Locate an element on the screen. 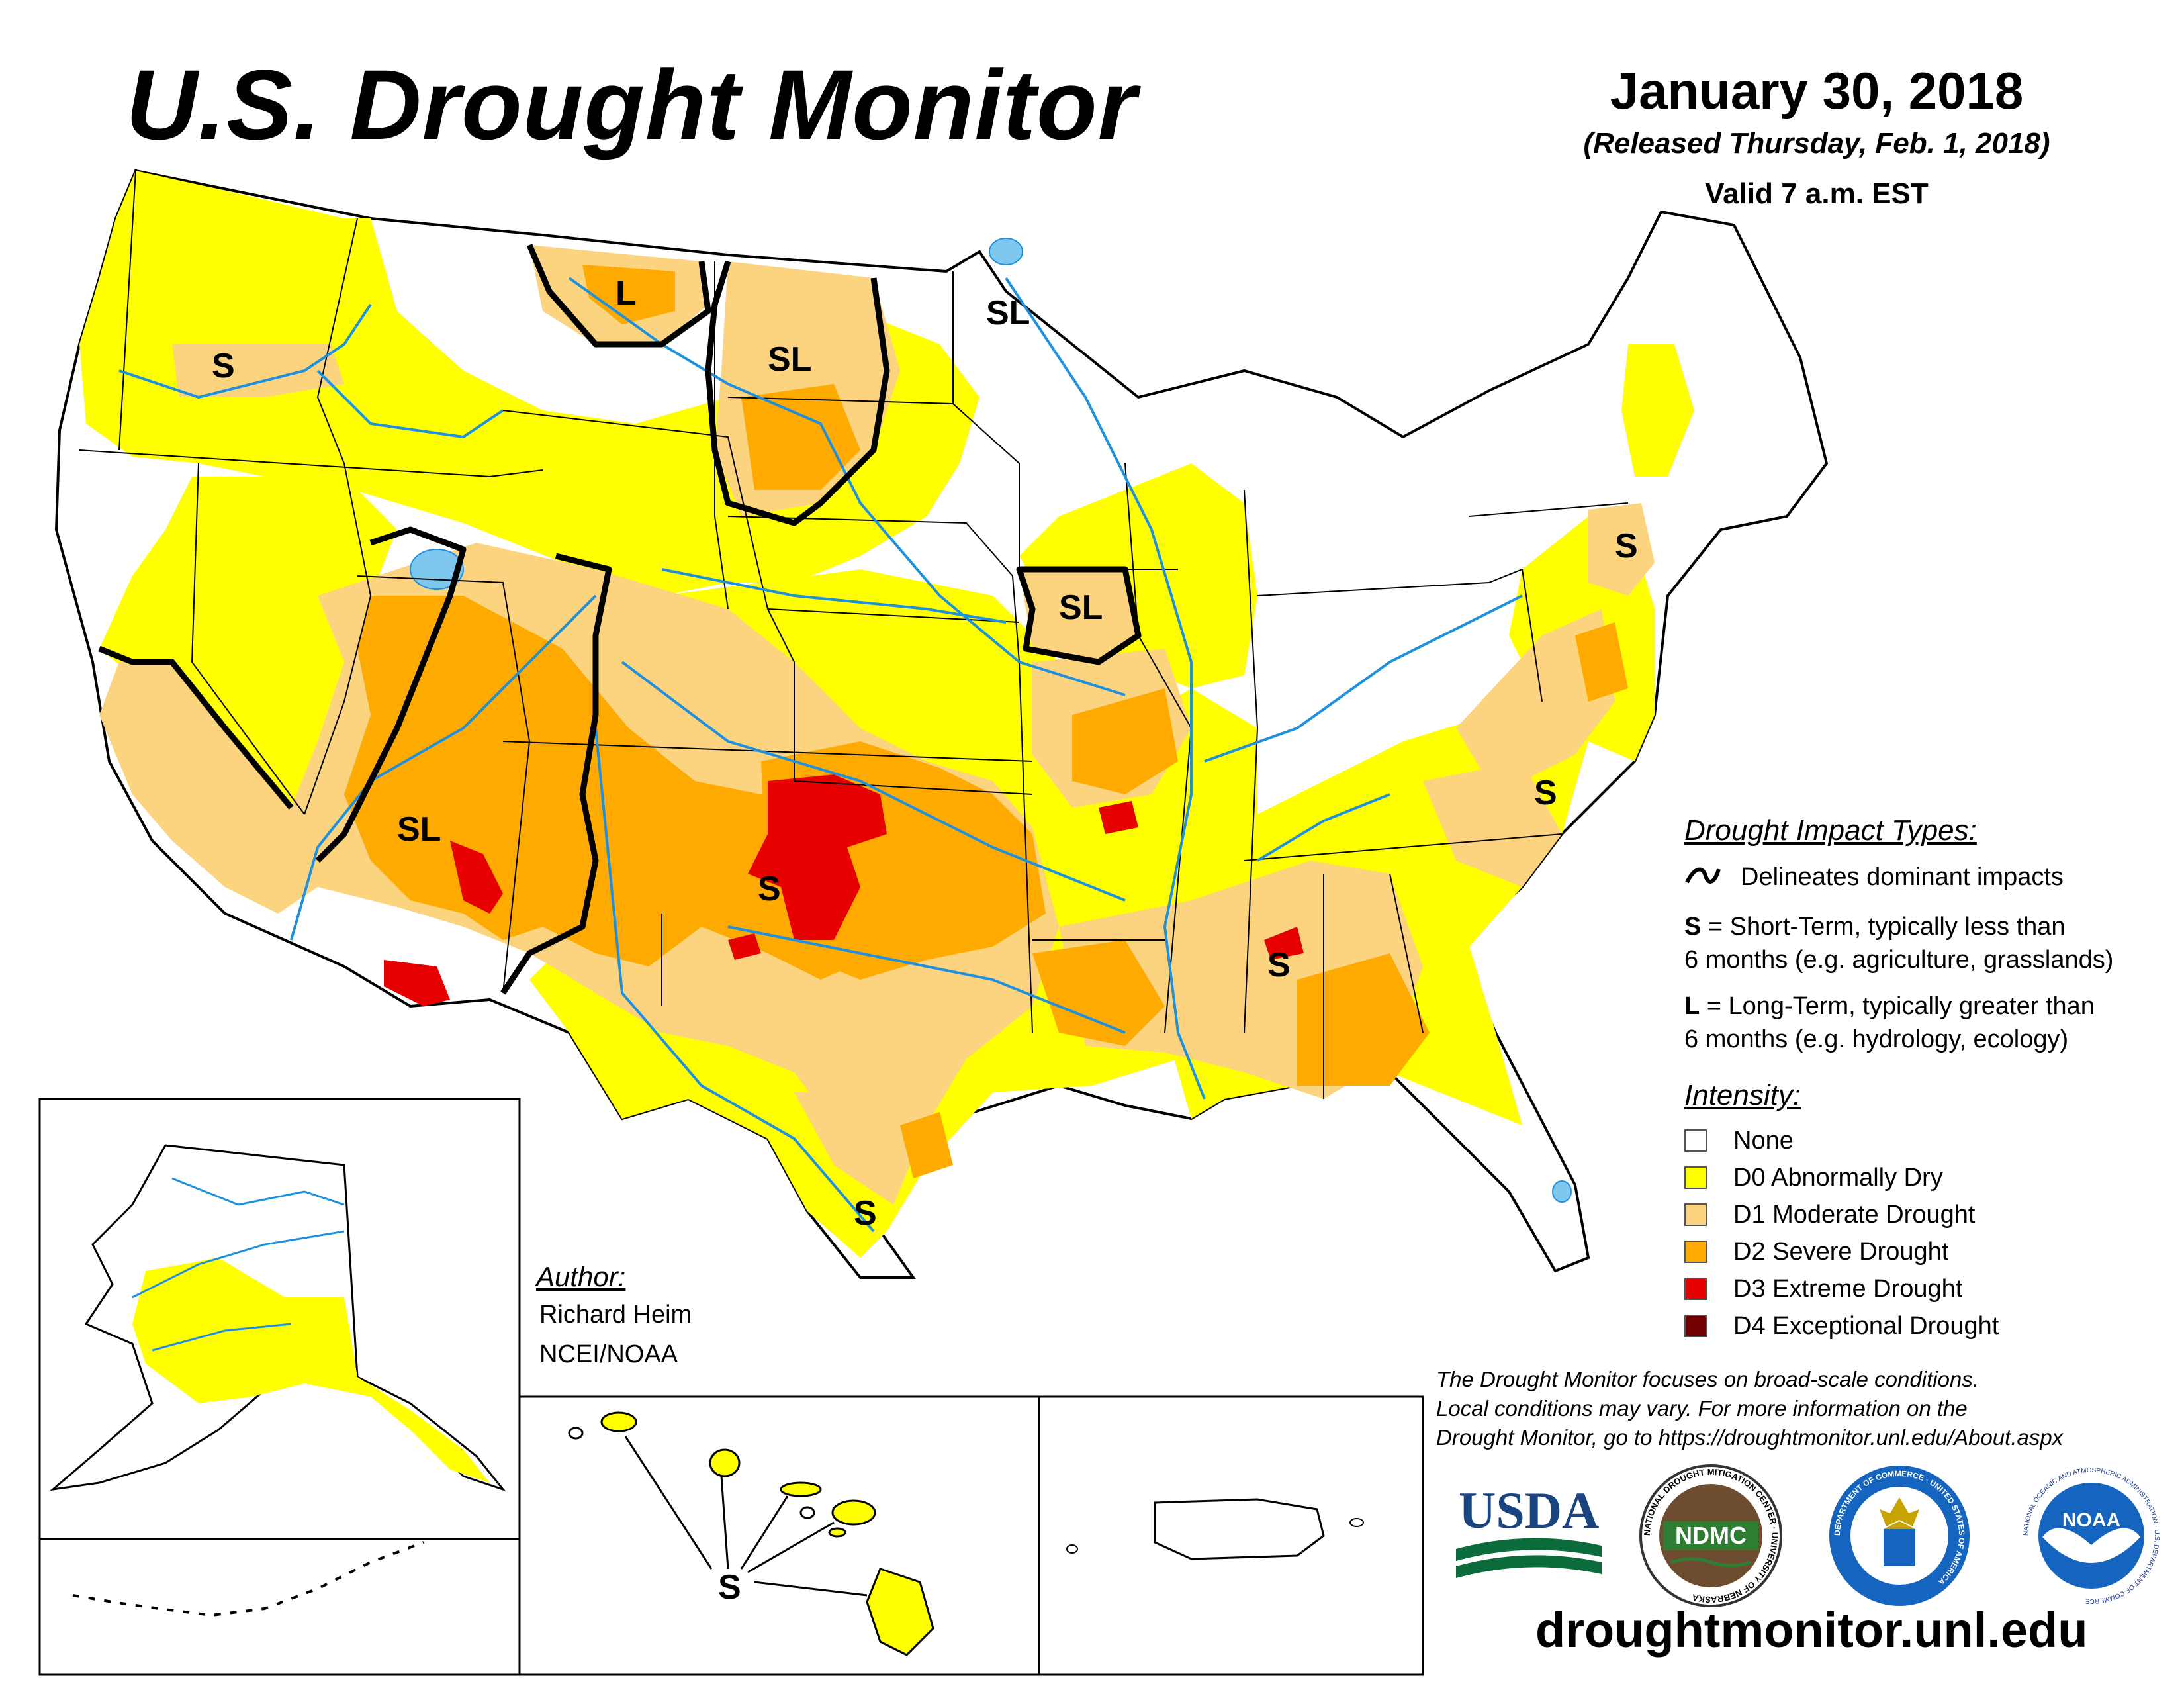 This screenshot has width=2184, height=1688. legend-label-d3: D3 Extreme Drought is located at coordinates (1848, 1289).